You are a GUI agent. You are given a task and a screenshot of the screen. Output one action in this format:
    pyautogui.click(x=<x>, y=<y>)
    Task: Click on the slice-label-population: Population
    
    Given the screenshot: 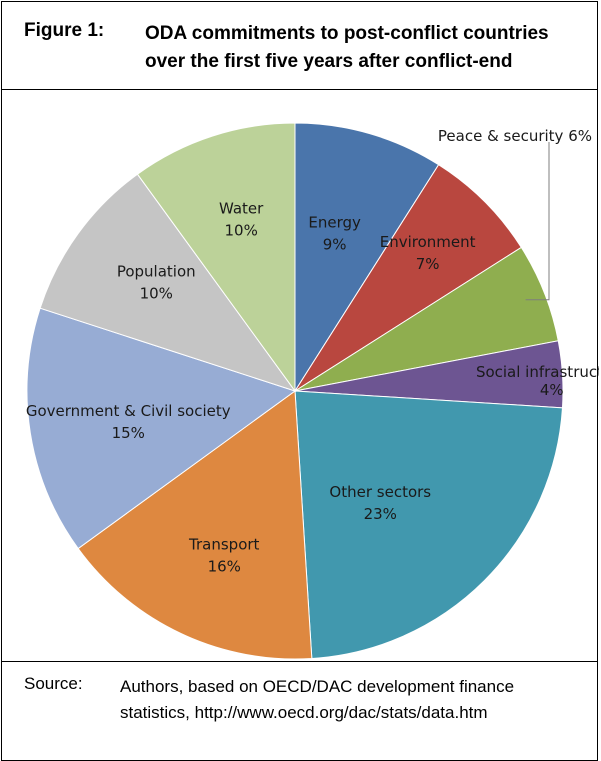 What is the action you would take?
    pyautogui.click(x=156, y=272)
    